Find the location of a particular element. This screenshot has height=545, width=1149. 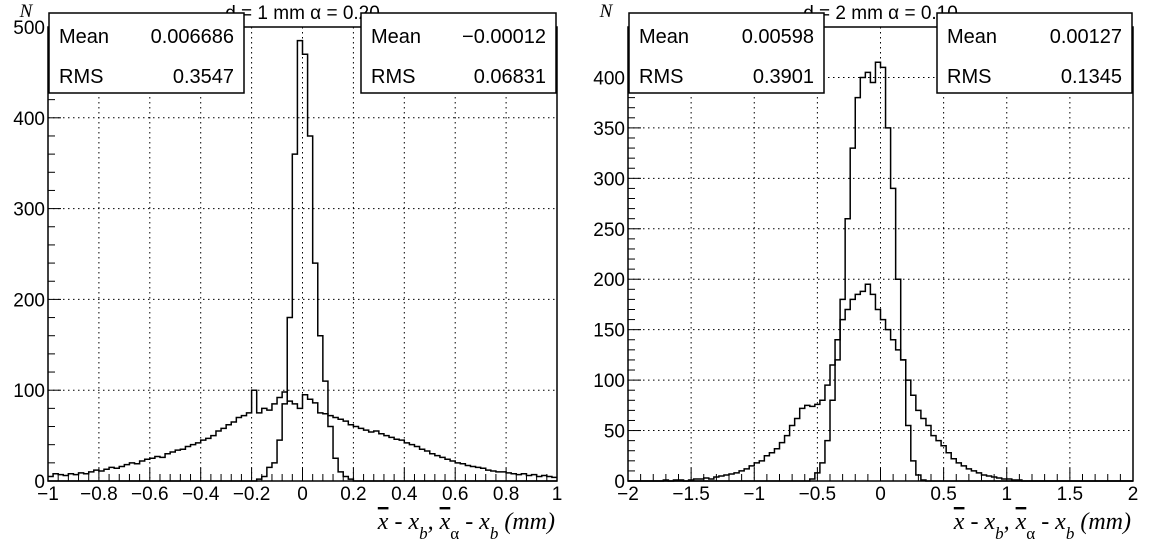

stats-box-1: Mean 0.006686 RMS 0.3547 is located at coordinates (146, 53).